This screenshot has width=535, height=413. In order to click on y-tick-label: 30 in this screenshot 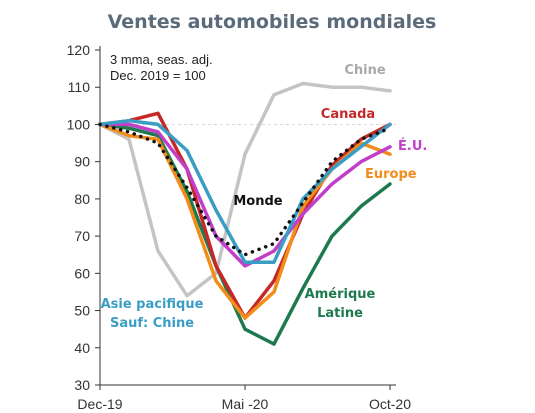, I will do `click(82, 385)`.